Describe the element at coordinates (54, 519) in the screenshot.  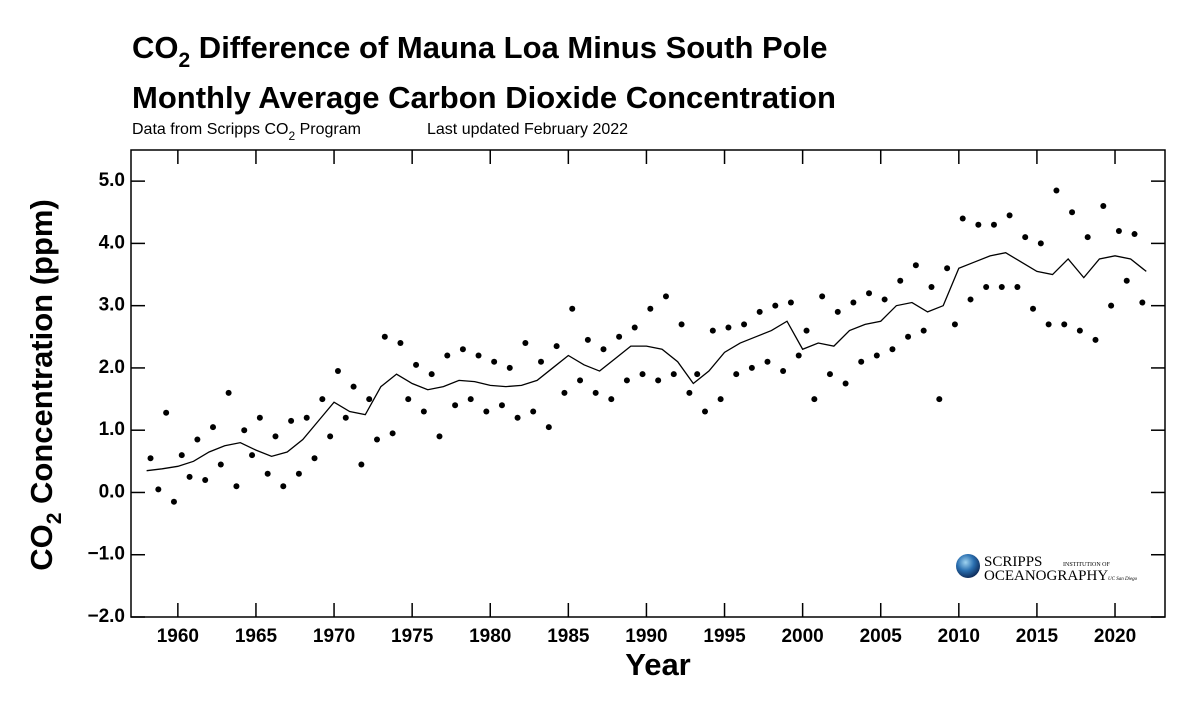
I see `ylabel-sub: 2` at that location.